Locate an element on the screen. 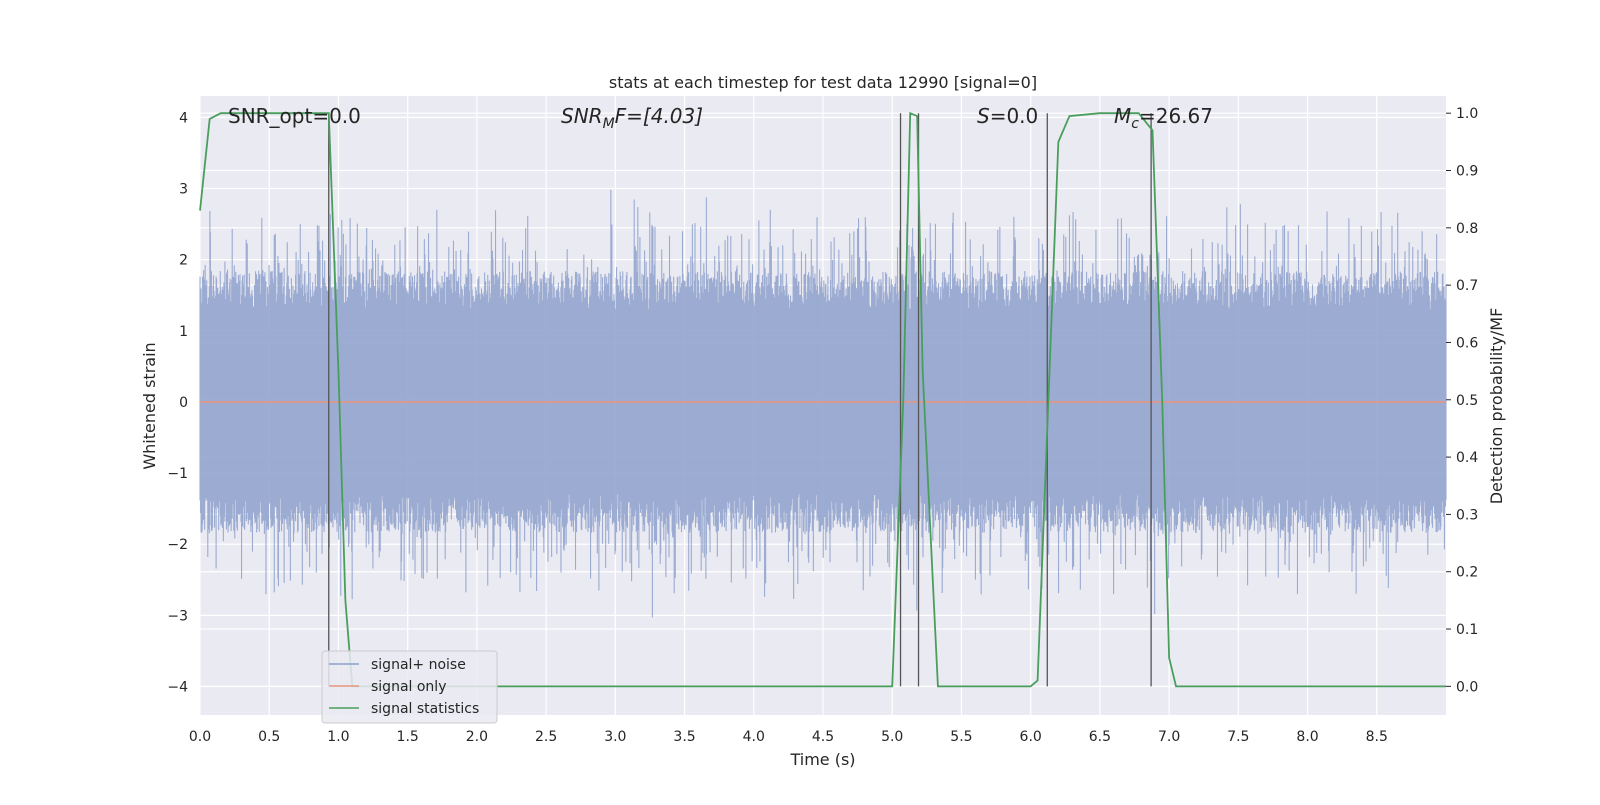  x-tick-label: 7.5 is located at coordinates (1238, 737).